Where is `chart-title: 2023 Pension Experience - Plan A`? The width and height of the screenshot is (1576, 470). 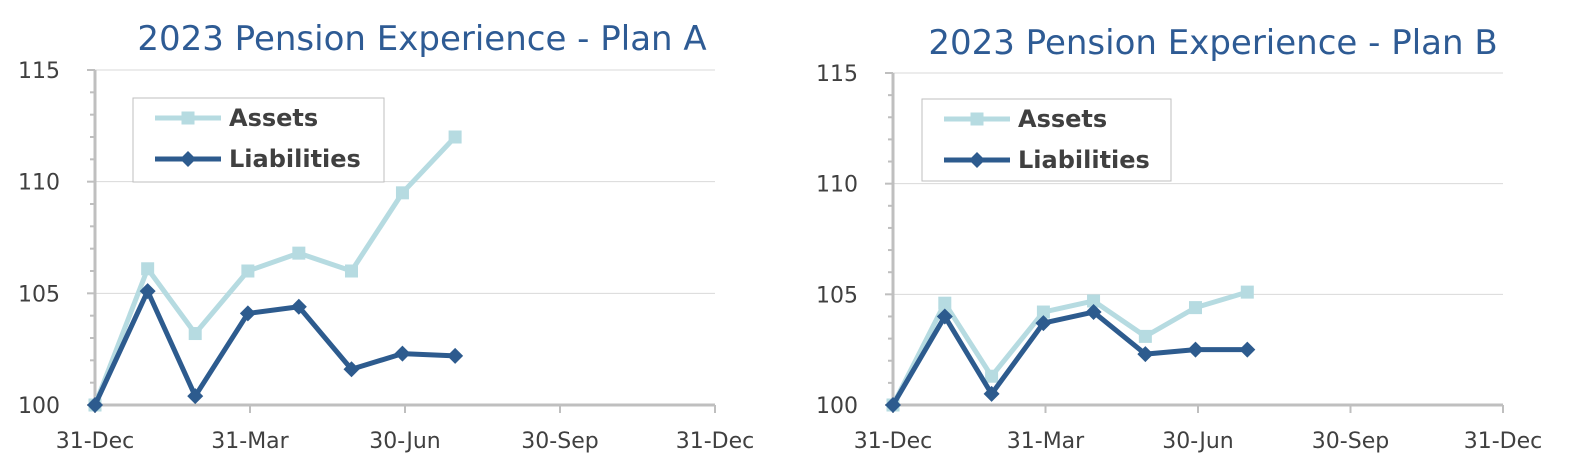
chart-title: 2023 Pension Experience - Plan A is located at coordinates (421, 39).